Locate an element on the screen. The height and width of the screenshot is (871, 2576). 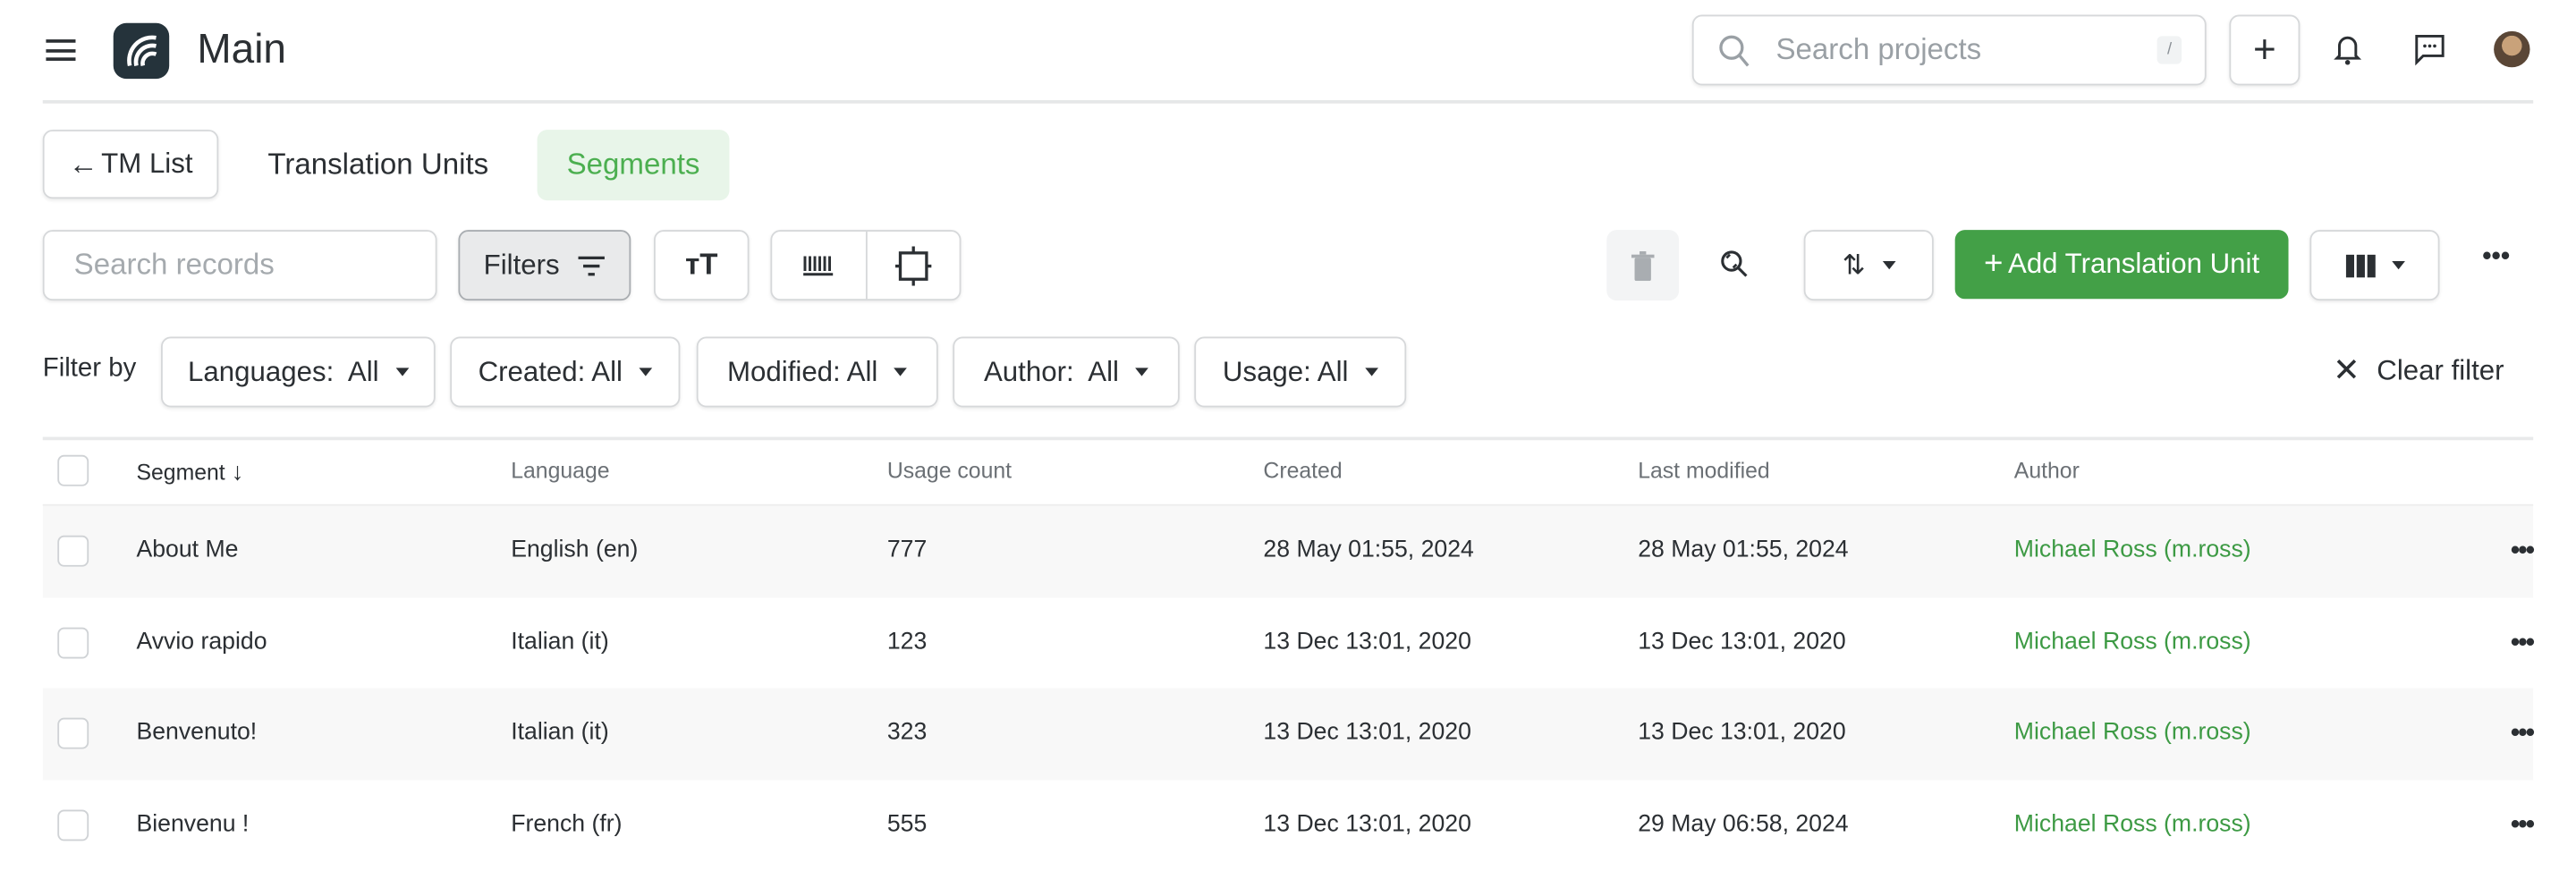
arrow-left-icon: ← is located at coordinates (83, 164).